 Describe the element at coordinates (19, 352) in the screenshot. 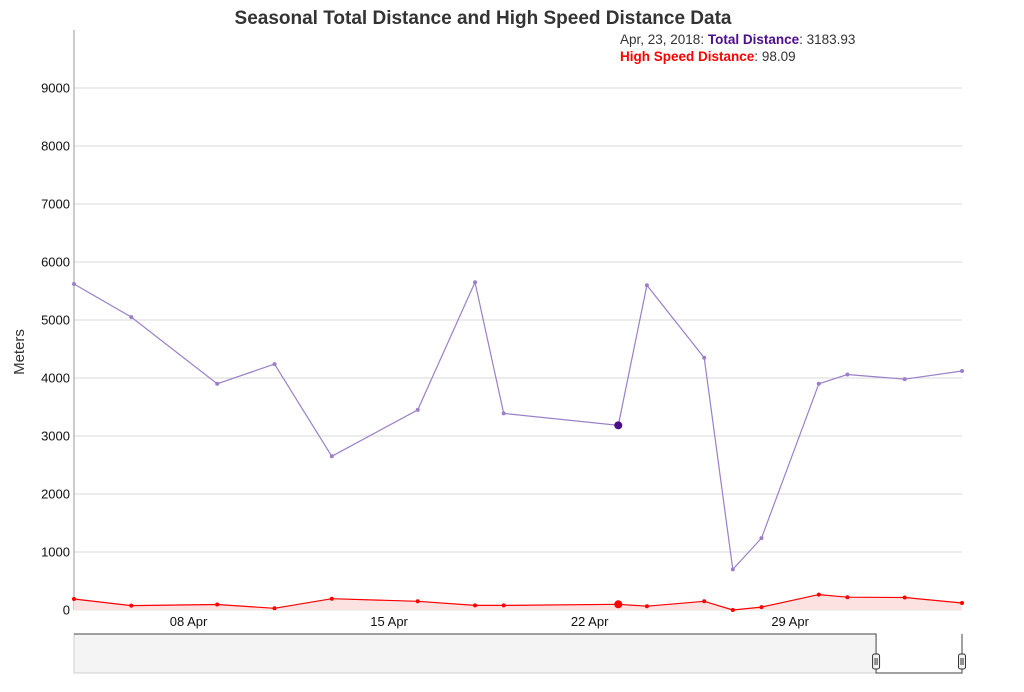

I see `y-axis-label: Meters` at that location.